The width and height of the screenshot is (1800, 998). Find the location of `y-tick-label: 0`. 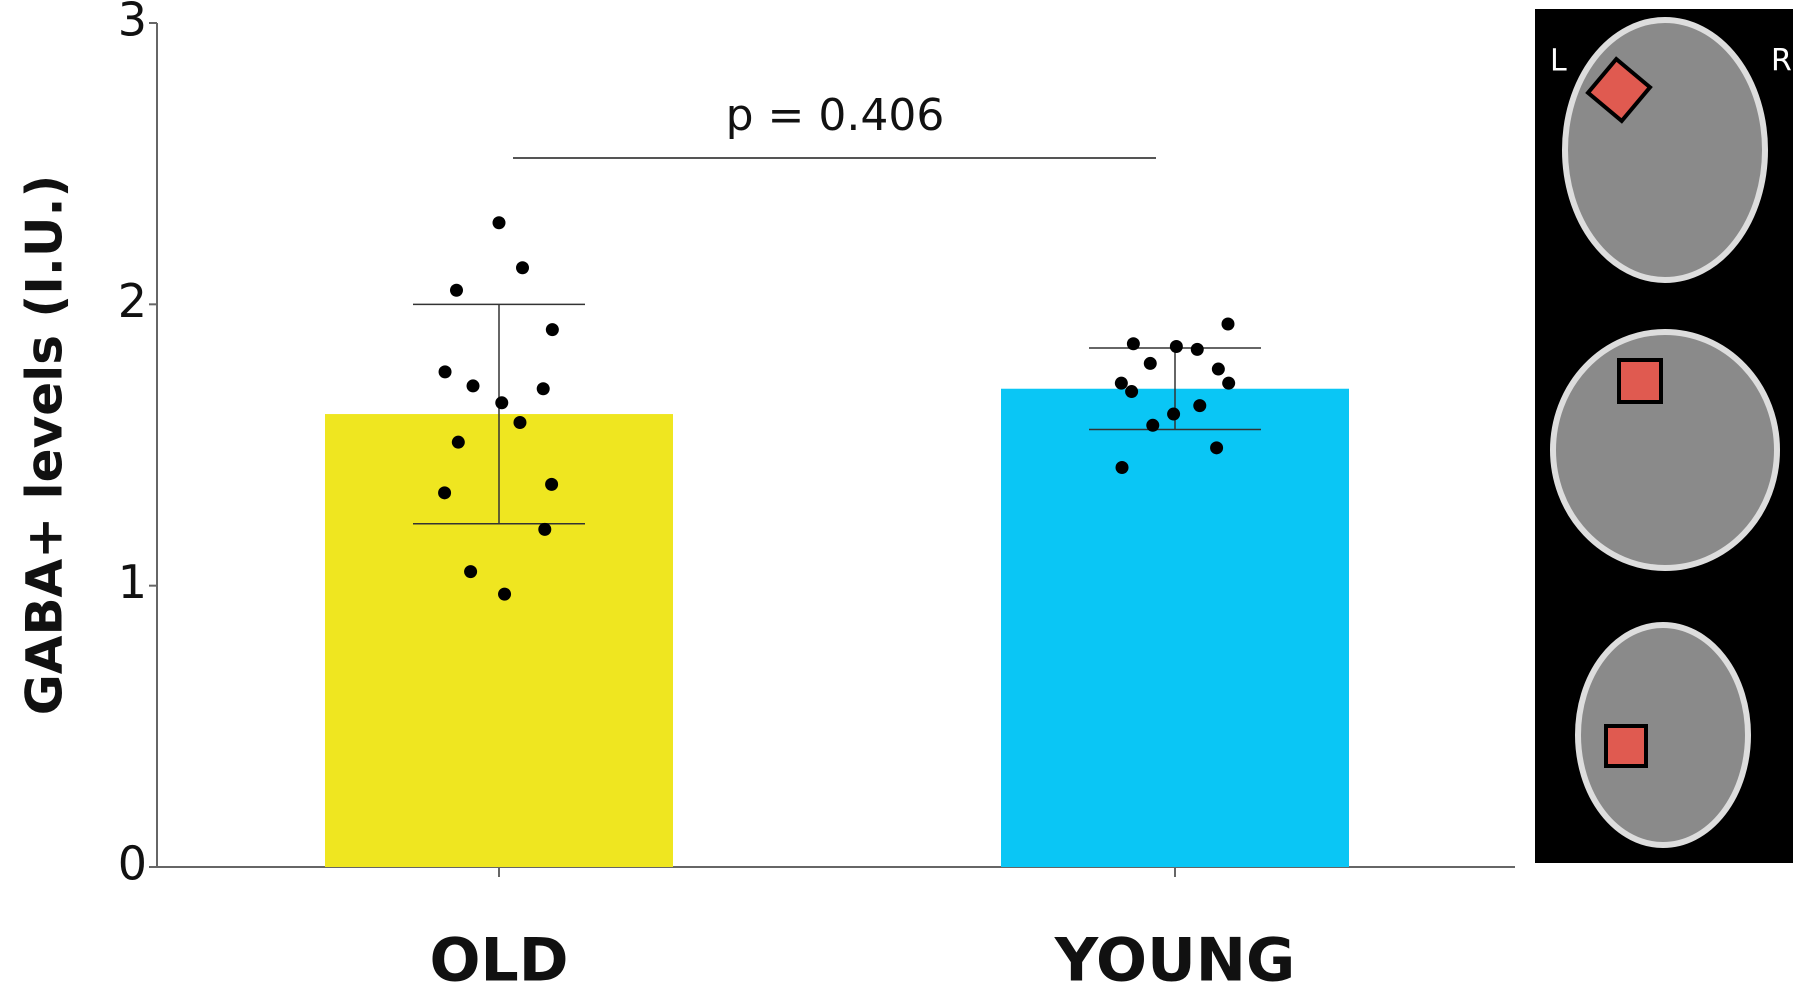

y-tick-label: 0 is located at coordinates (132, 864).